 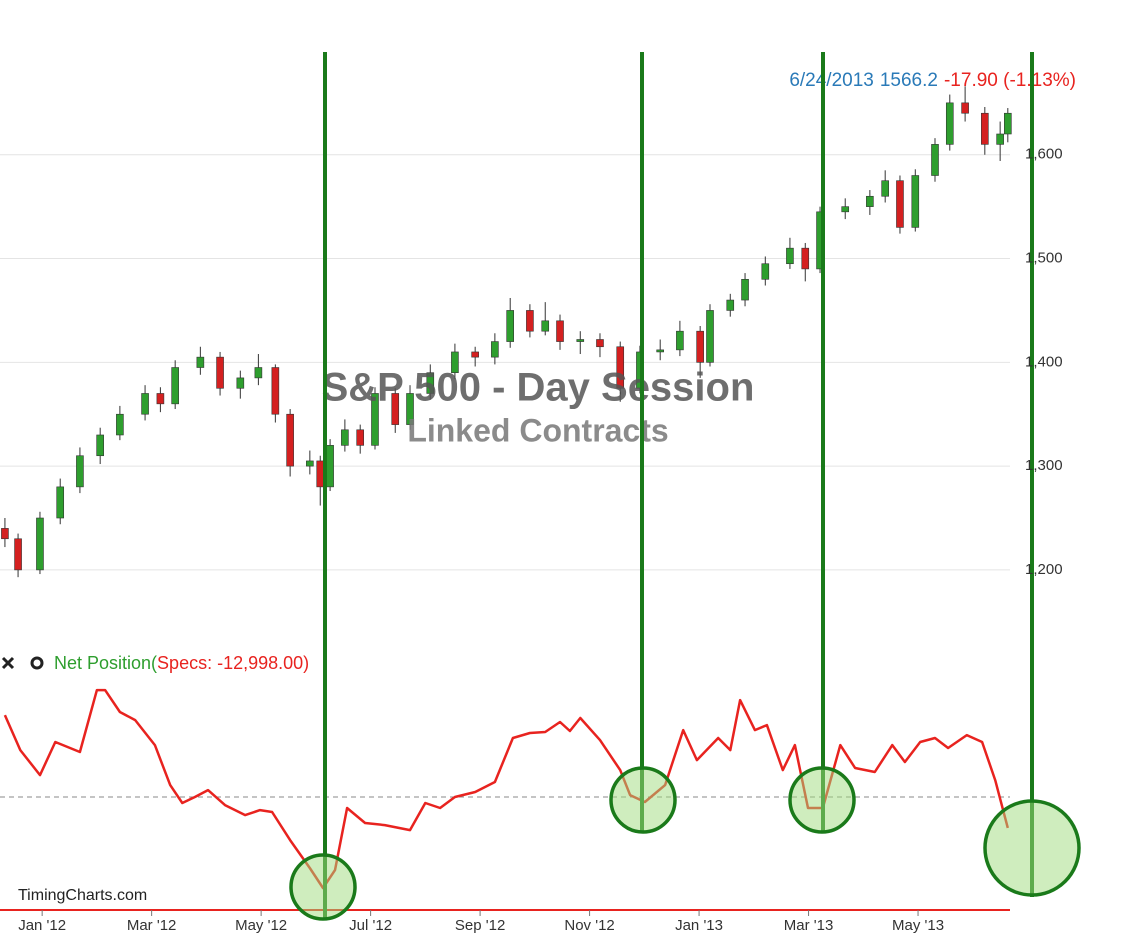 I want to click on x-tick-label: May '13, so click(x=918, y=925).